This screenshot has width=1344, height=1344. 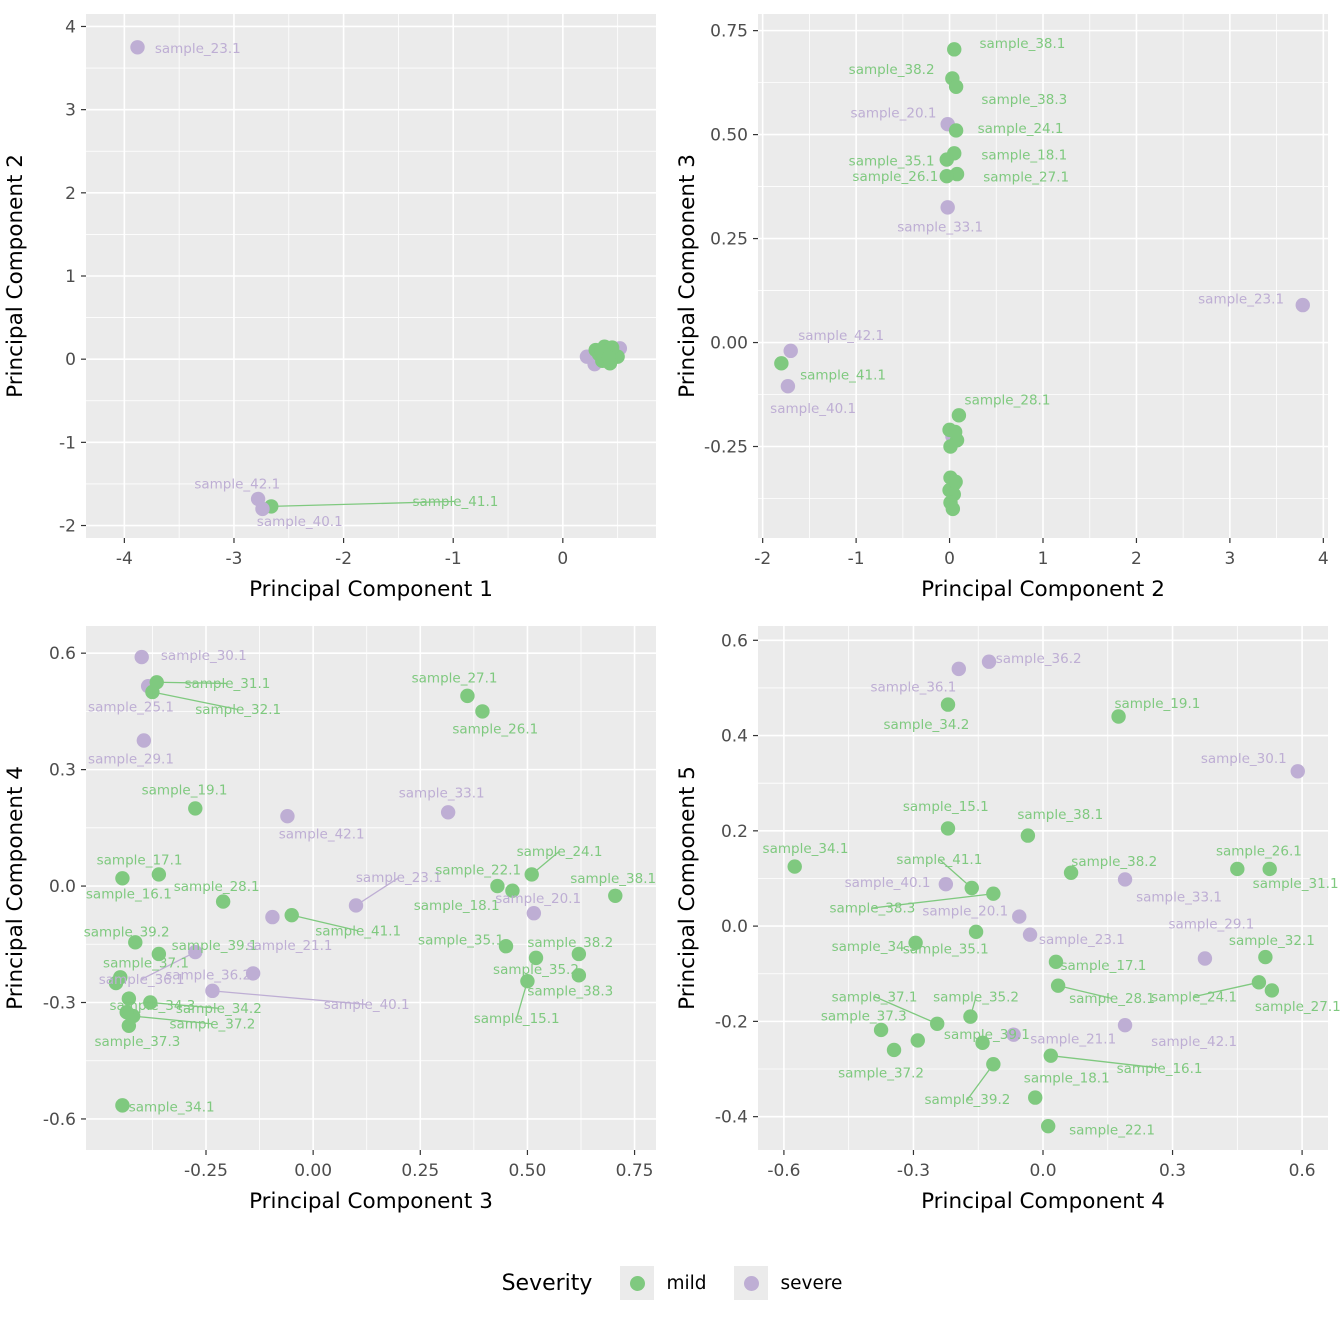 What do you see at coordinates (731, 1118) in the screenshot?
I see `y-tick-label: -0.4` at bounding box center [731, 1118].